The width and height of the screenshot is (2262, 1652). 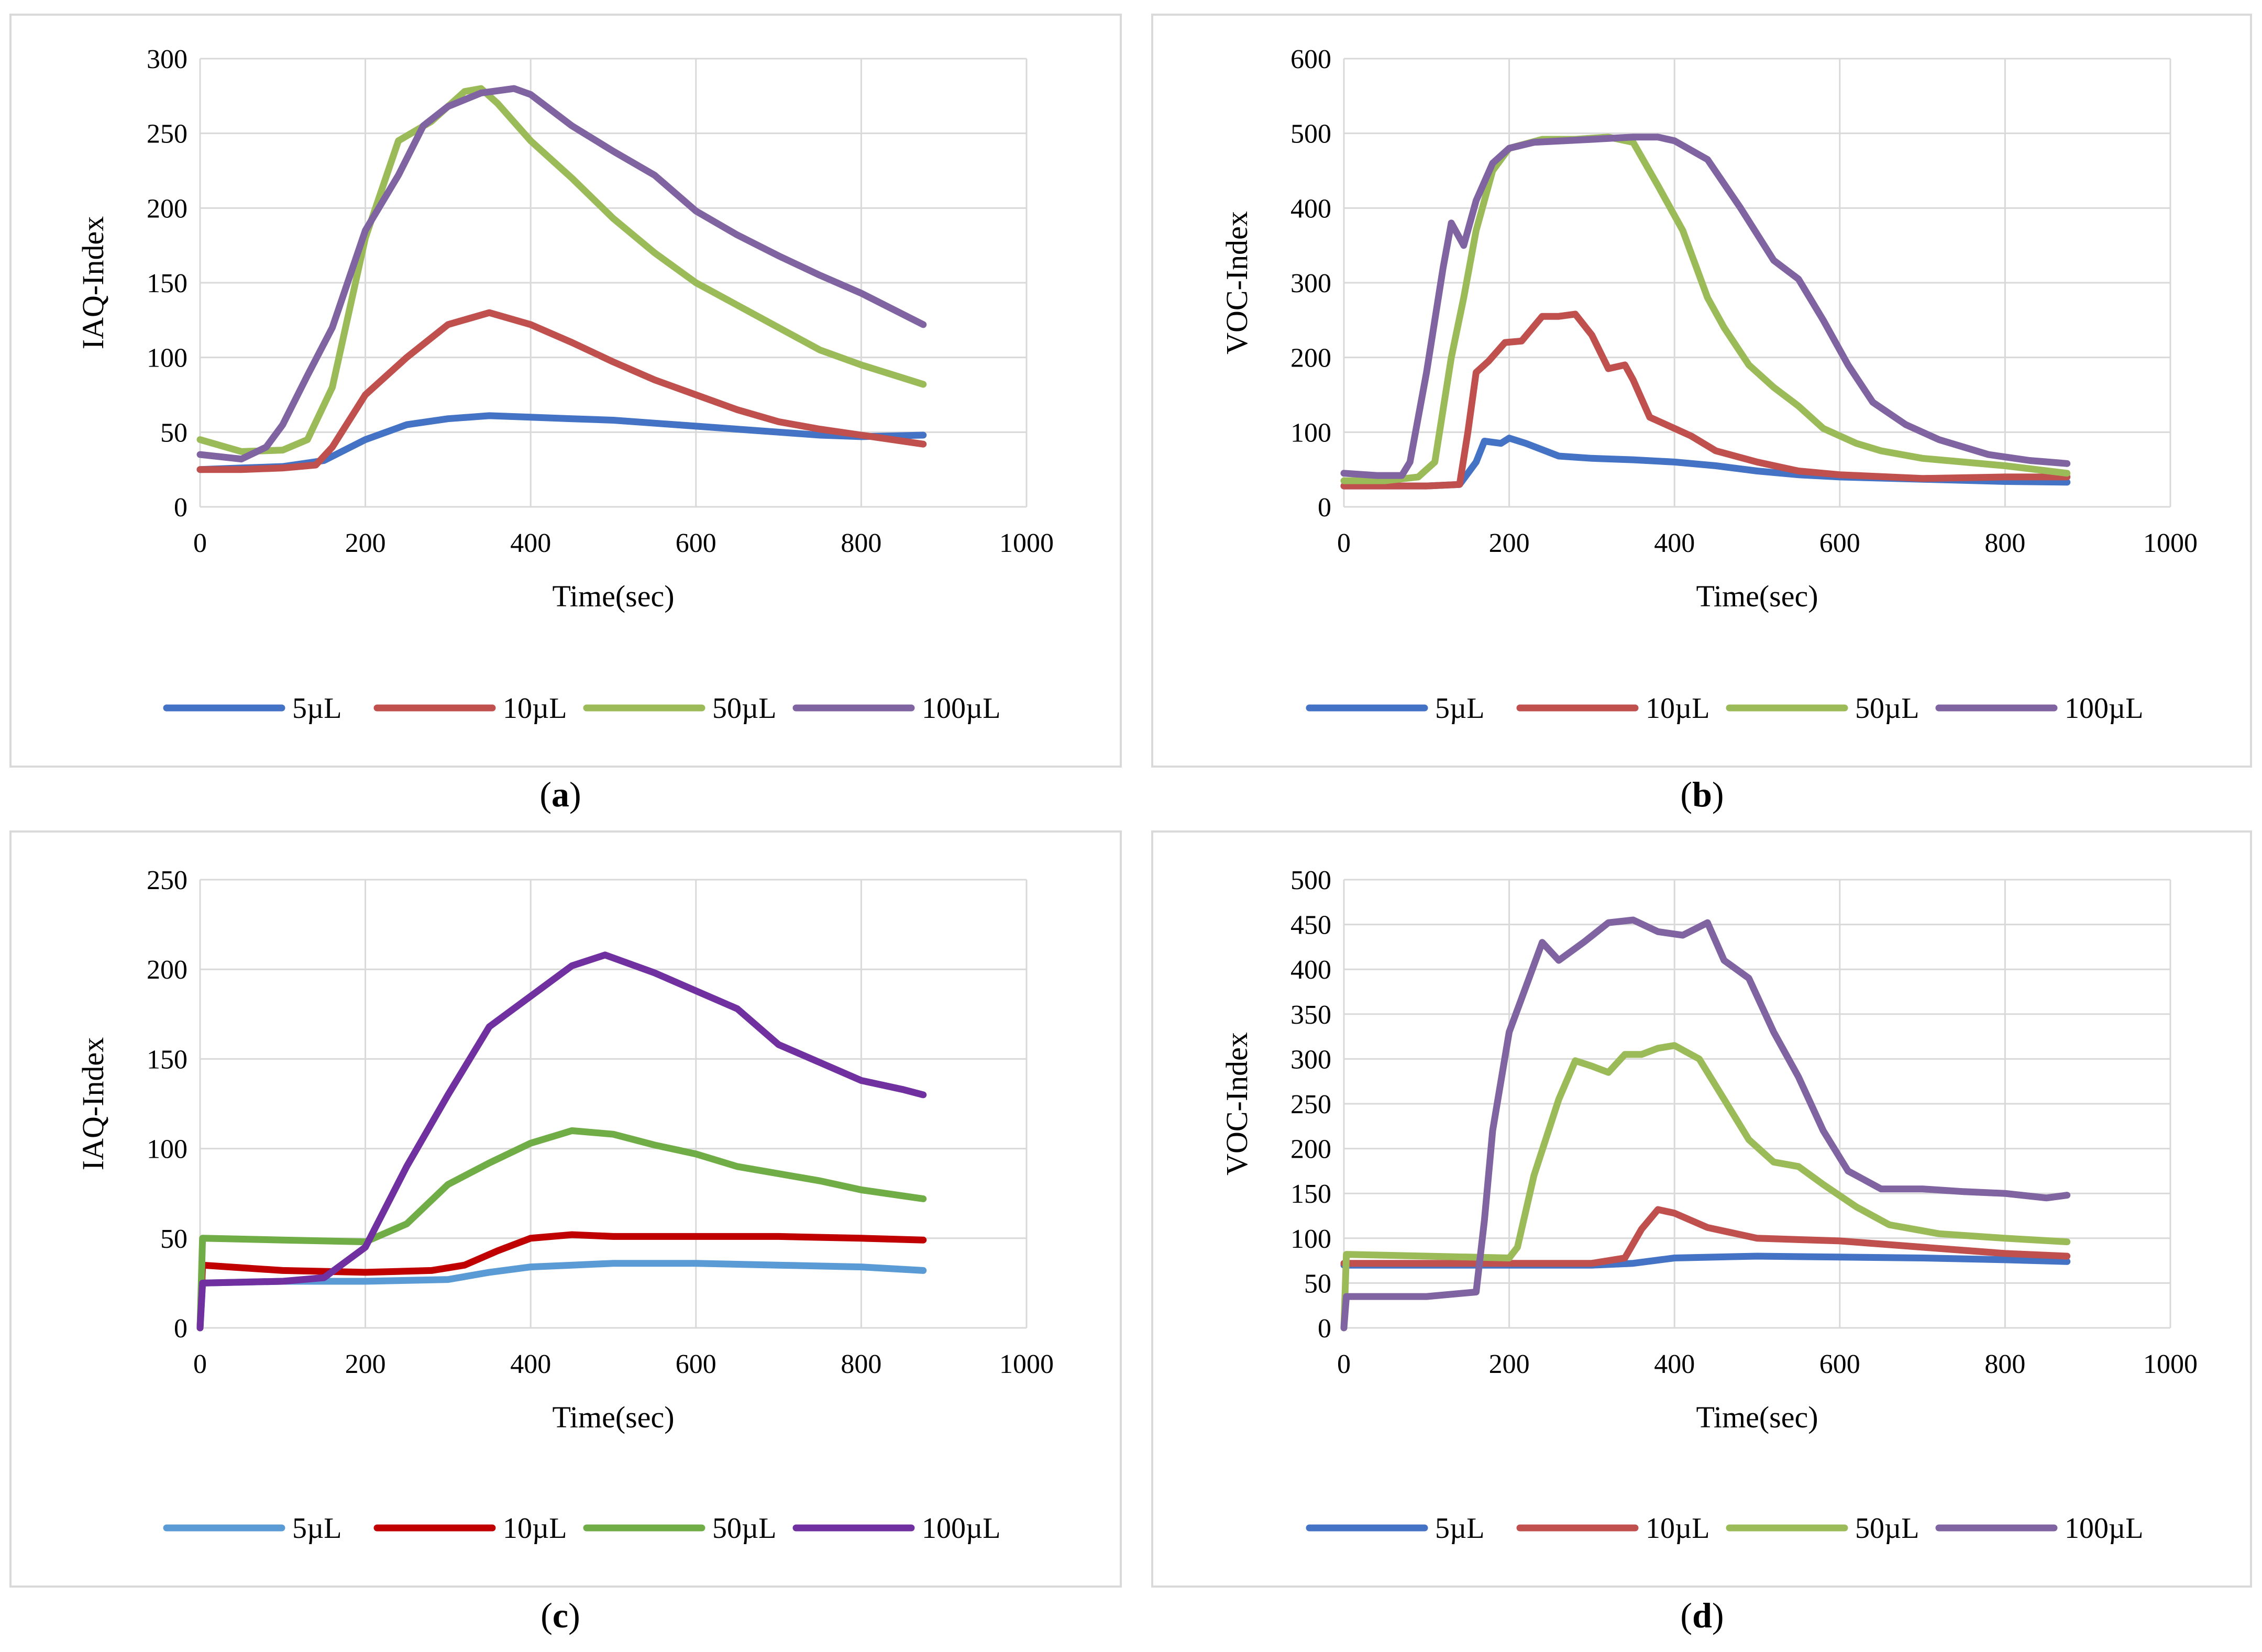 I want to click on panel-label: (a), so click(x=560, y=794).